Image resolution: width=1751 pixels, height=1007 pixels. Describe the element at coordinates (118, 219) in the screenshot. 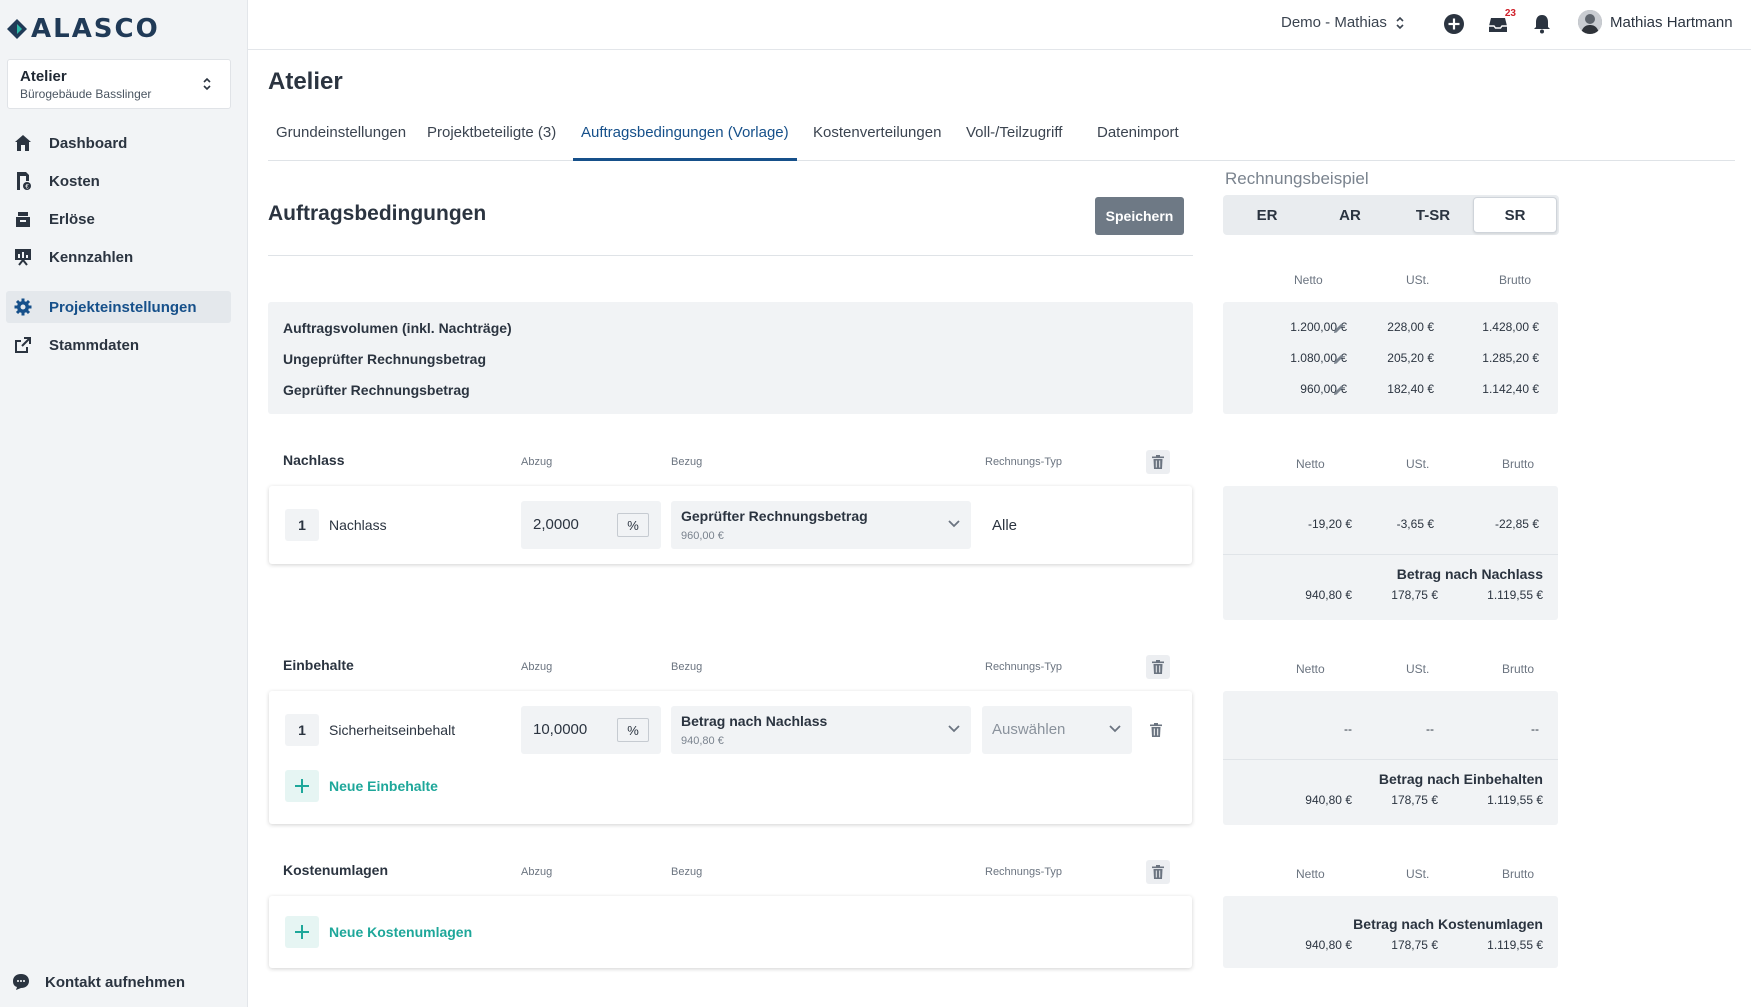

I see `sidebar-item-erloese: Erlöse` at that location.